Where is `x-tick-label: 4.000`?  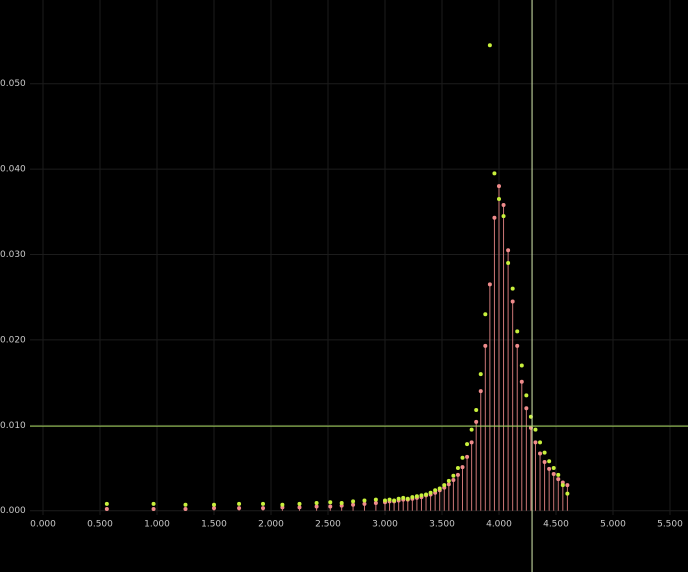 x-tick-label: 4.000 is located at coordinates (499, 525).